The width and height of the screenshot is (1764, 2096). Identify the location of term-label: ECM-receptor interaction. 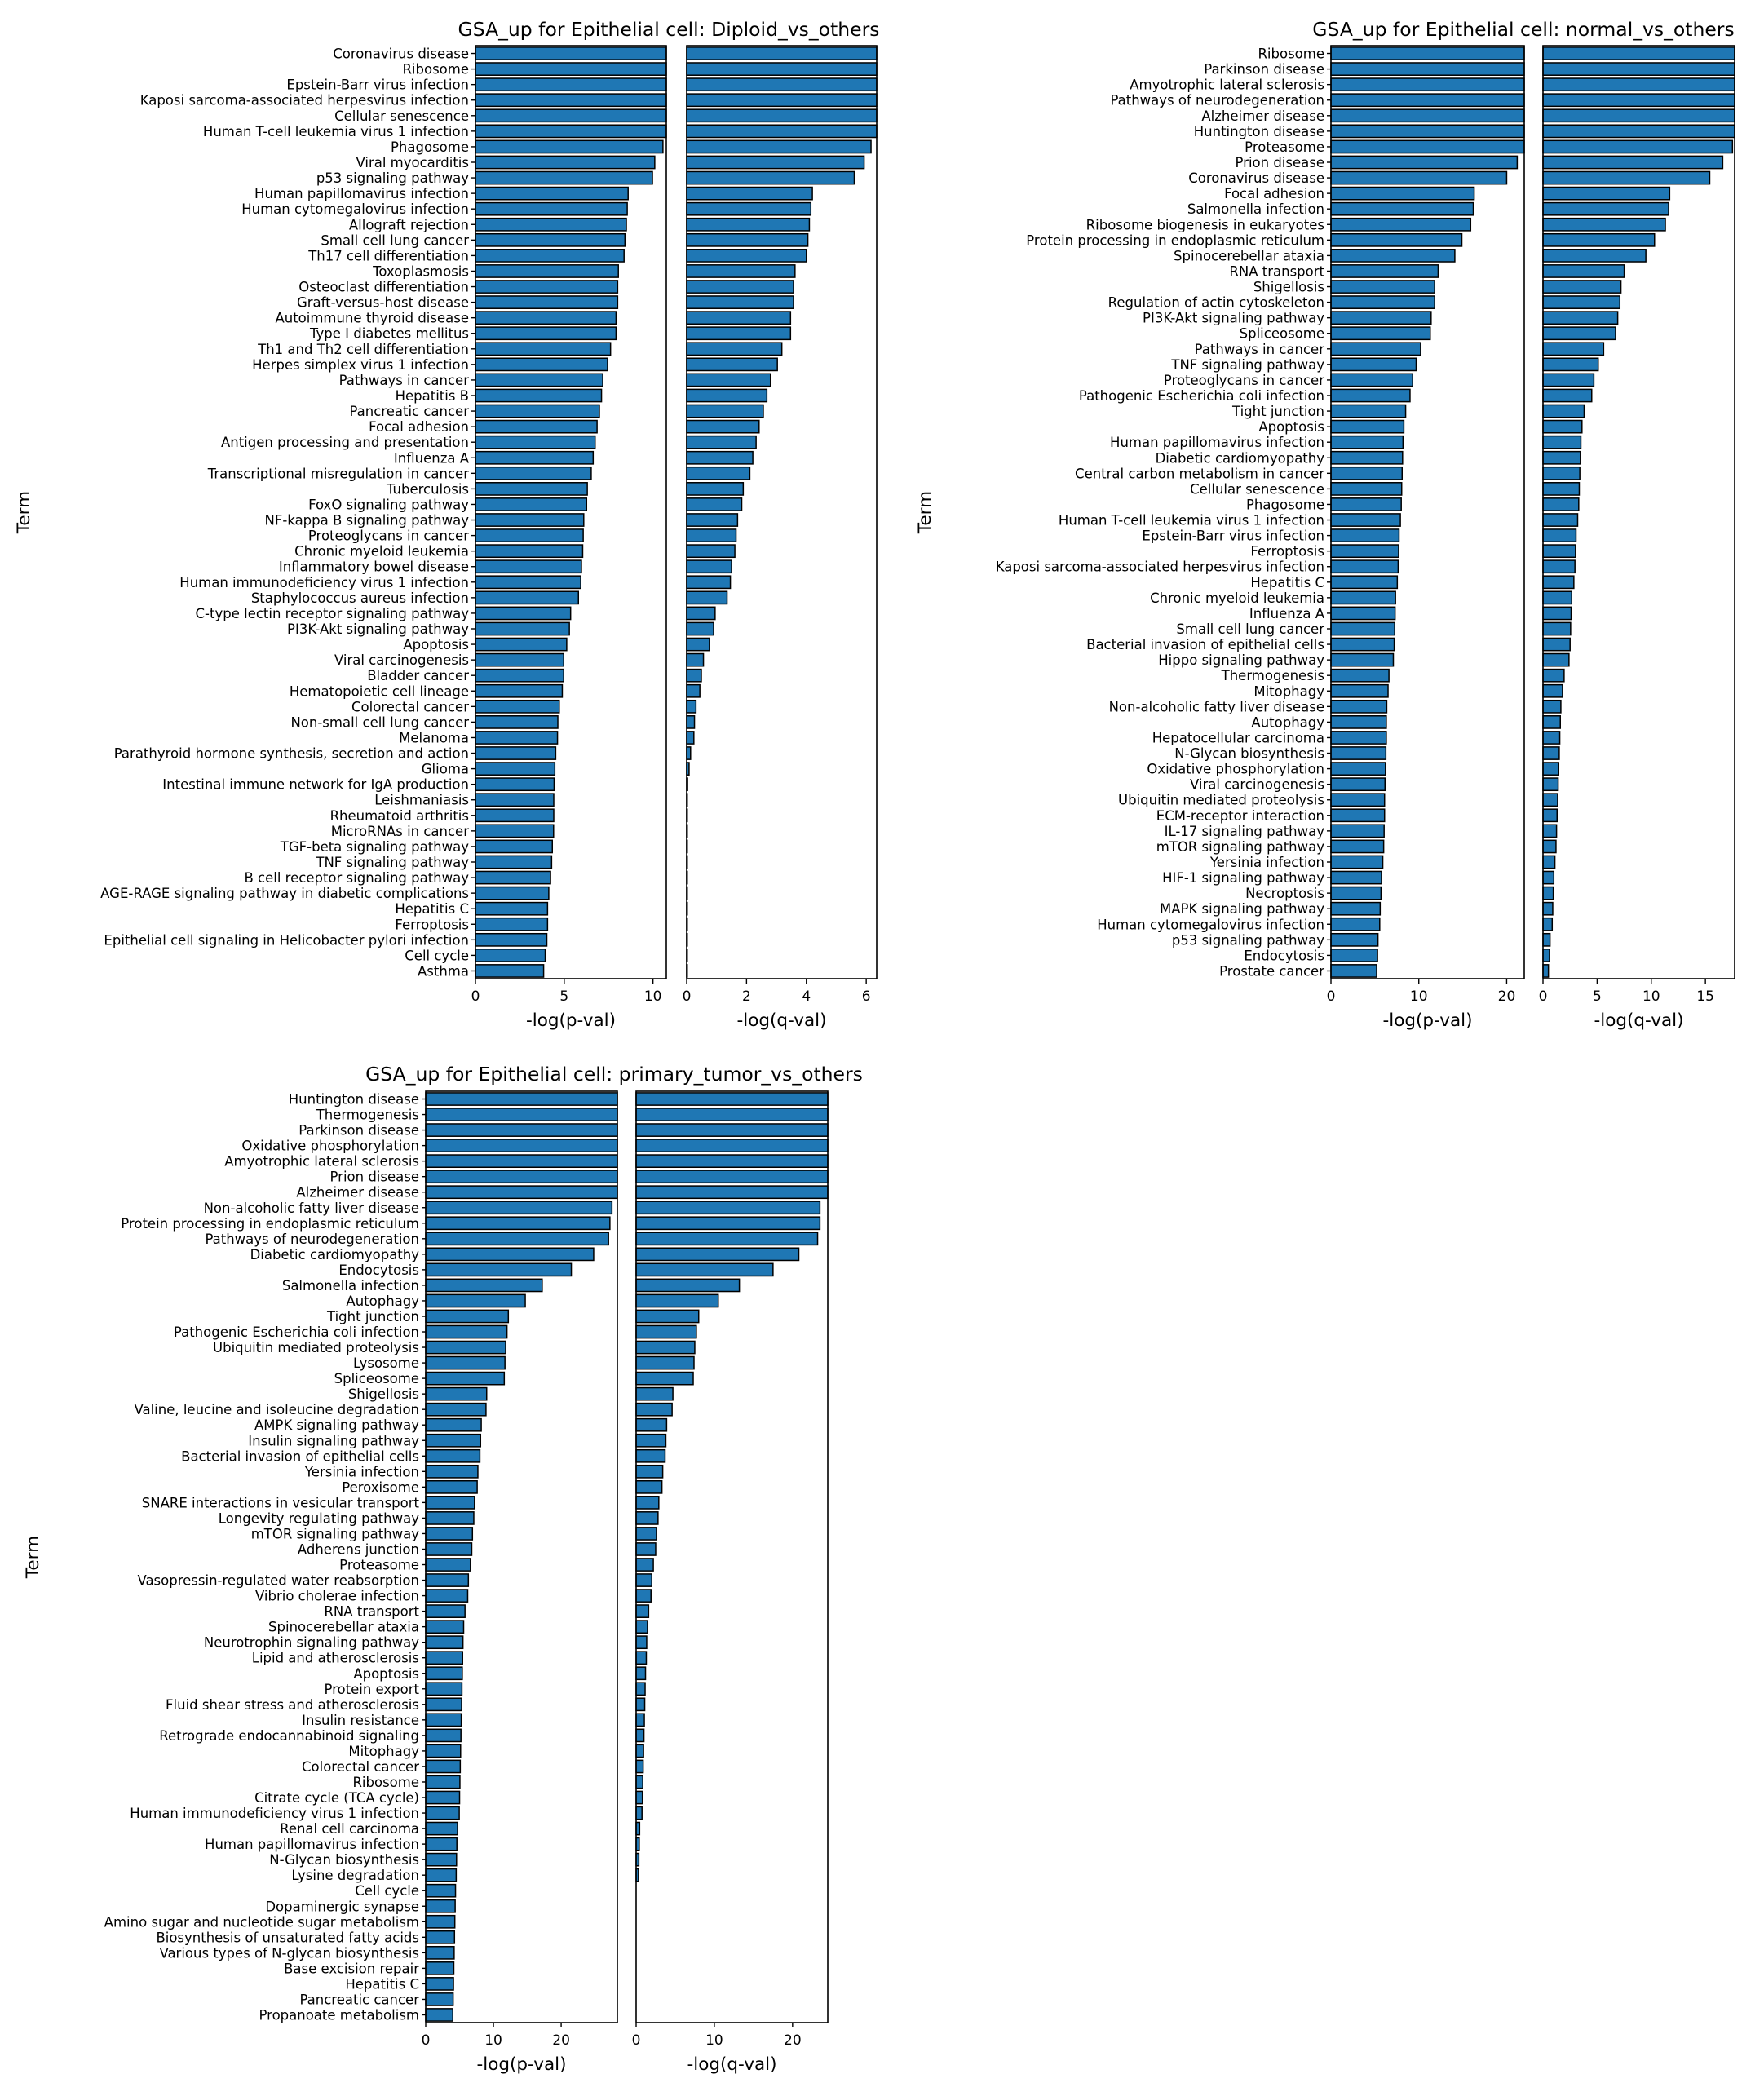
(1240, 816).